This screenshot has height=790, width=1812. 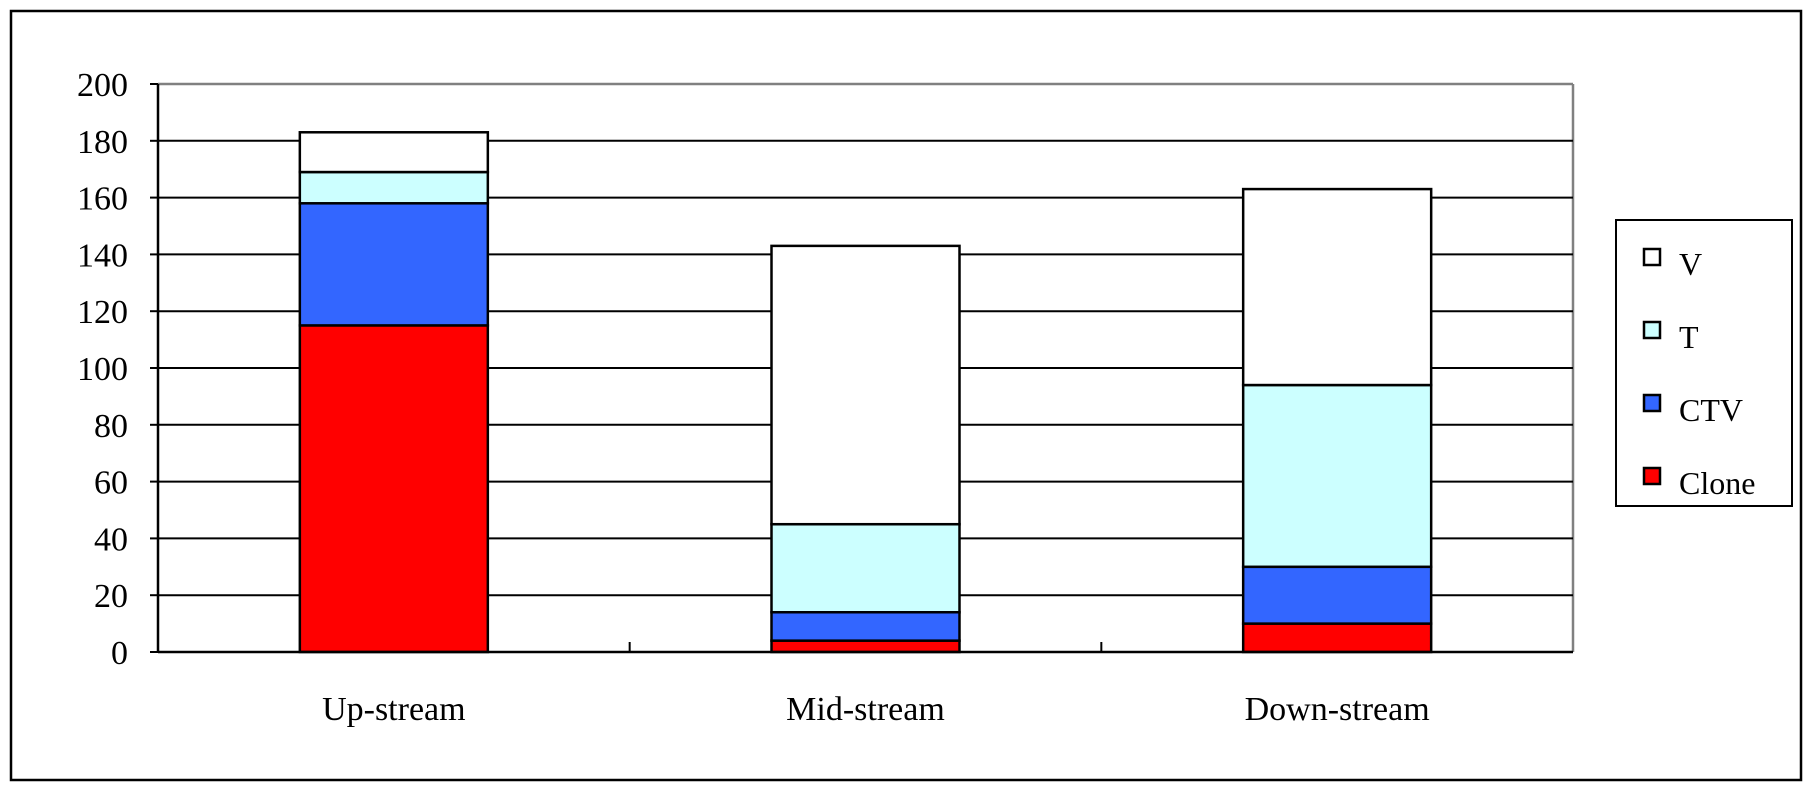 What do you see at coordinates (102, 85) in the screenshot?
I see `y-tick-label: 200` at bounding box center [102, 85].